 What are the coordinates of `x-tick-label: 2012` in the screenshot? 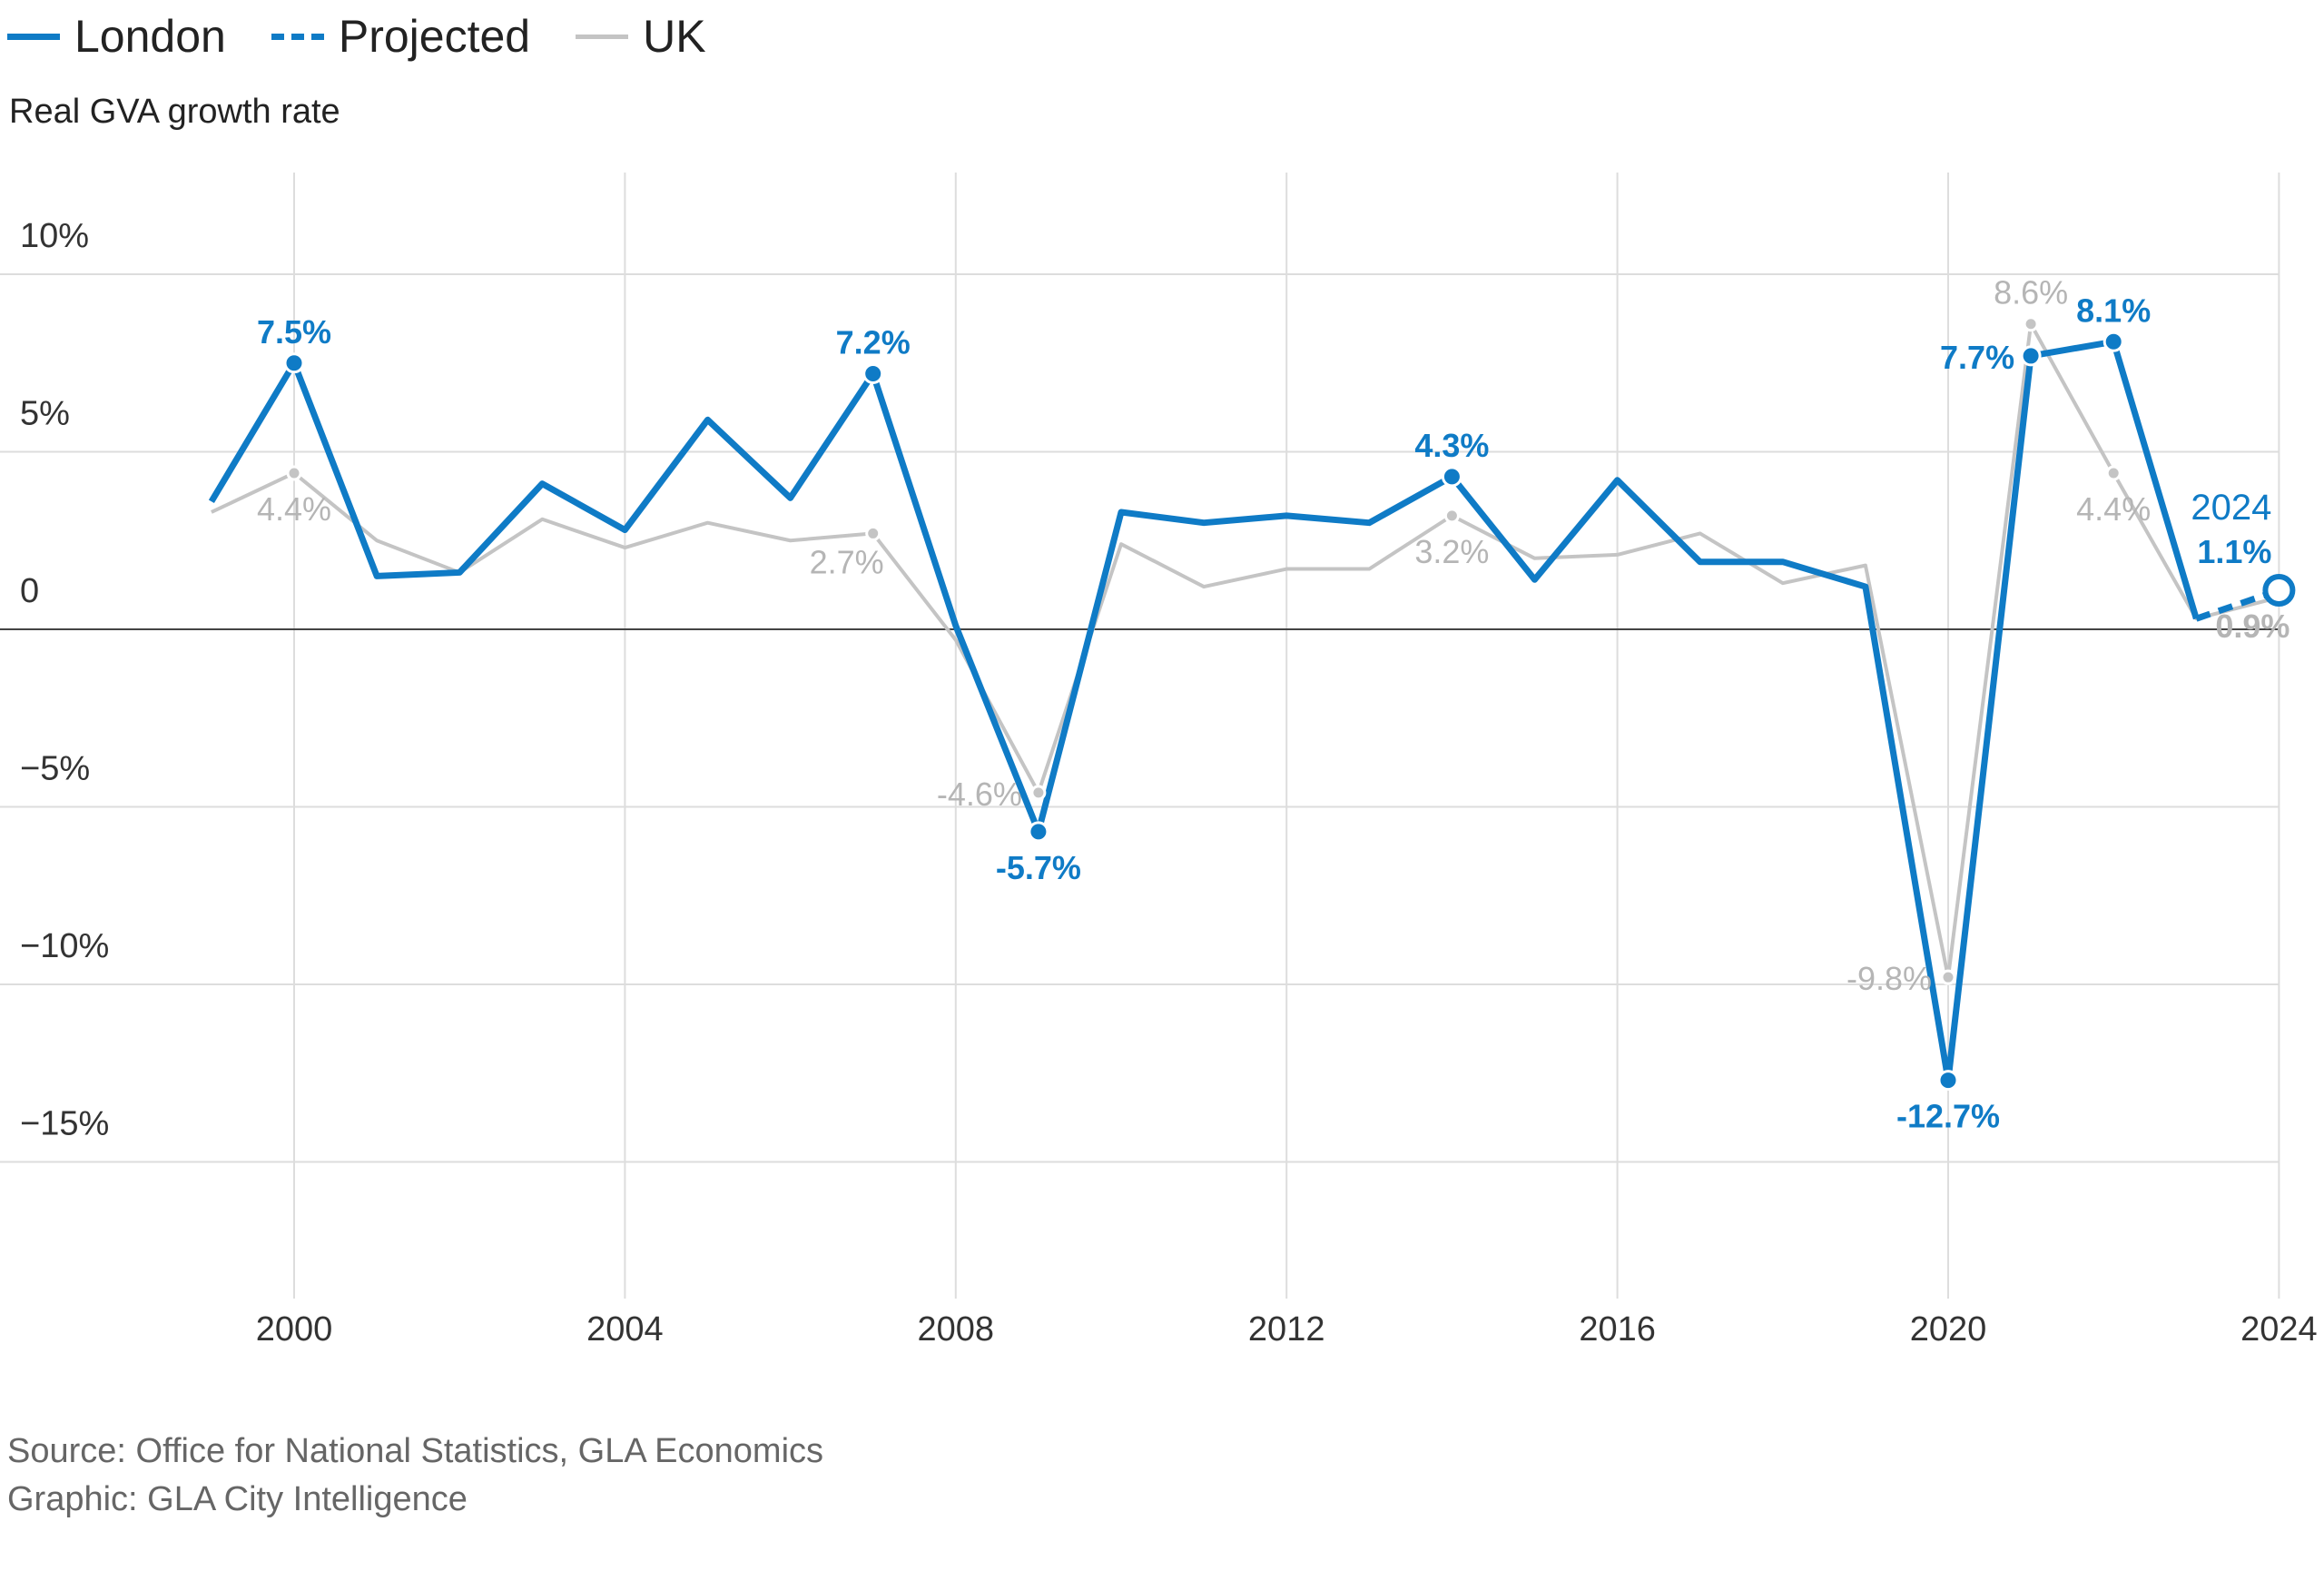 It's located at (1286, 1329).